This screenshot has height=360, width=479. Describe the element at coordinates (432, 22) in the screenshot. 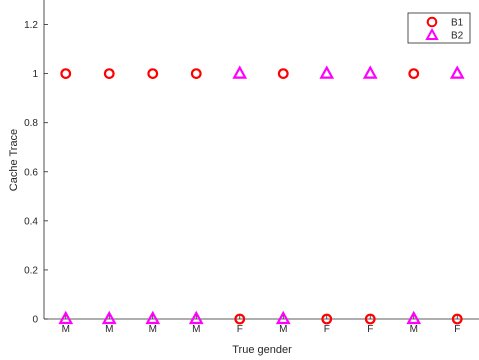

I see `legend-b1-marker-icon` at that location.